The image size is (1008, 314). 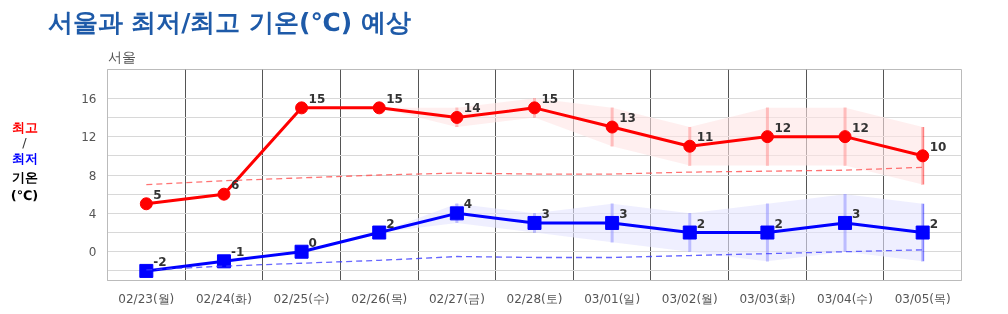 What do you see at coordinates (379, 298) in the screenshot?
I see `x-tick-label: 02/26(목)` at bounding box center [379, 298].